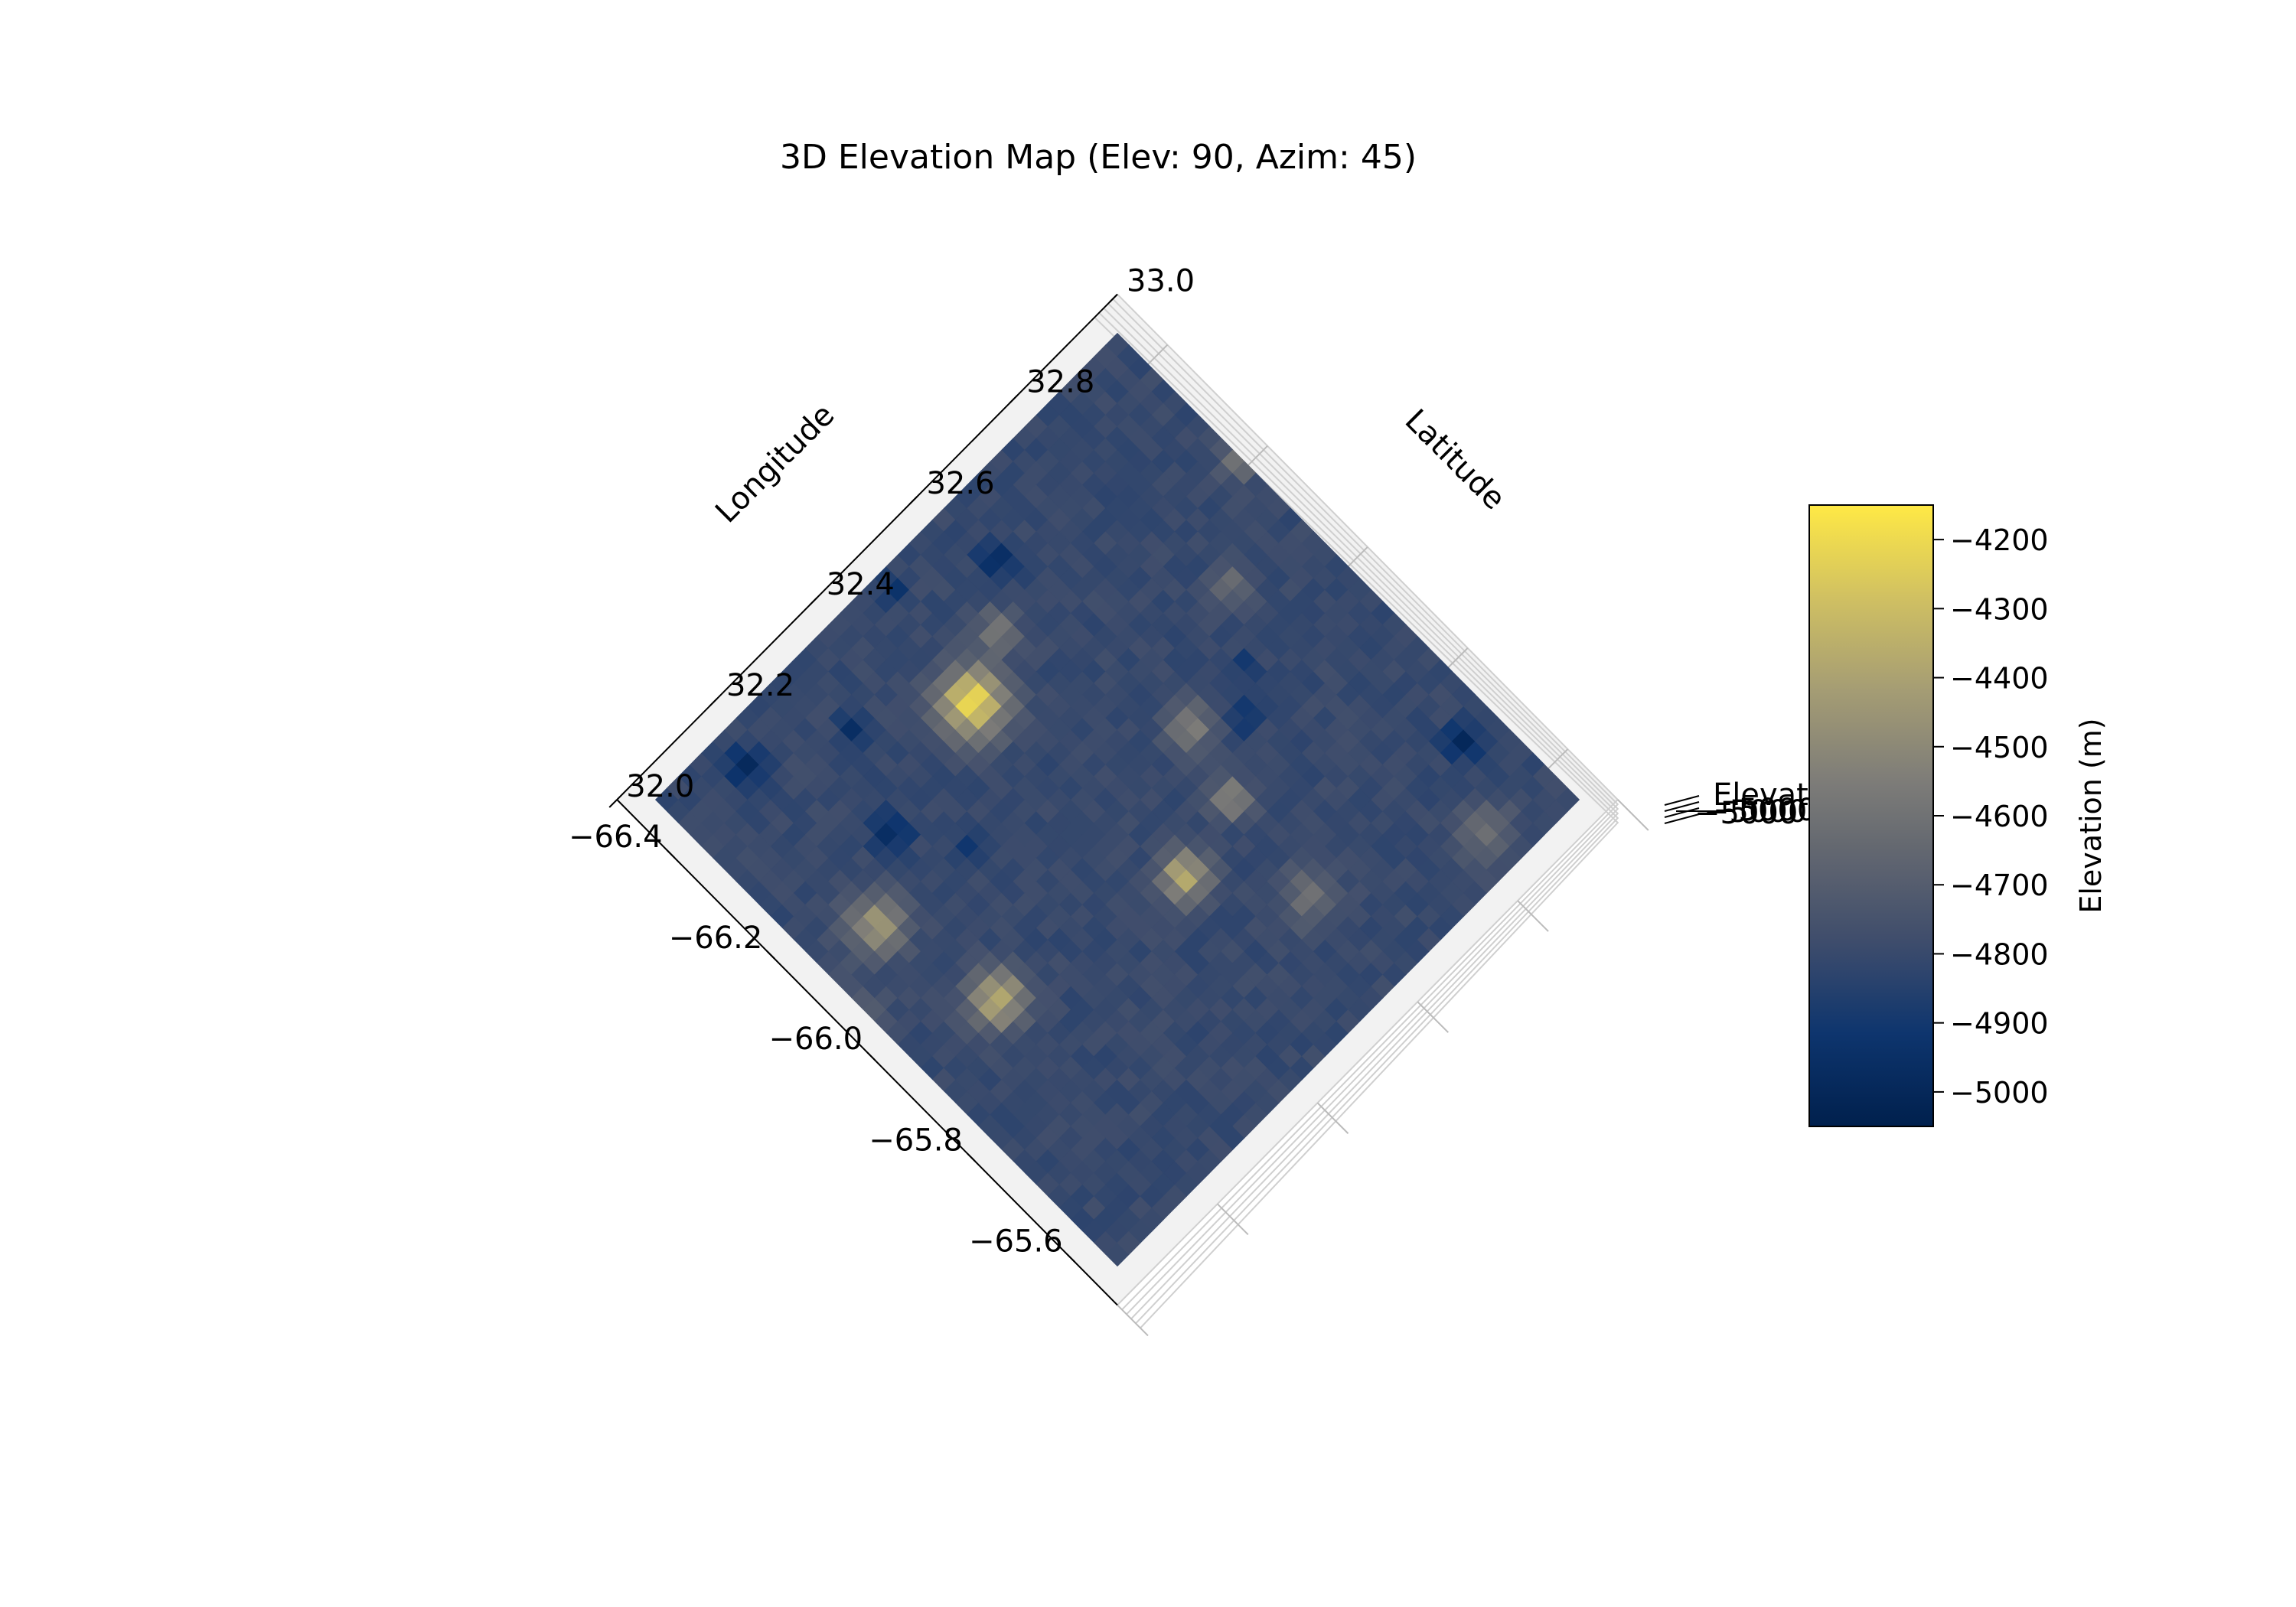 This screenshot has width=2296, height=1607. I want to click on colorbar, so click(1871, 815).